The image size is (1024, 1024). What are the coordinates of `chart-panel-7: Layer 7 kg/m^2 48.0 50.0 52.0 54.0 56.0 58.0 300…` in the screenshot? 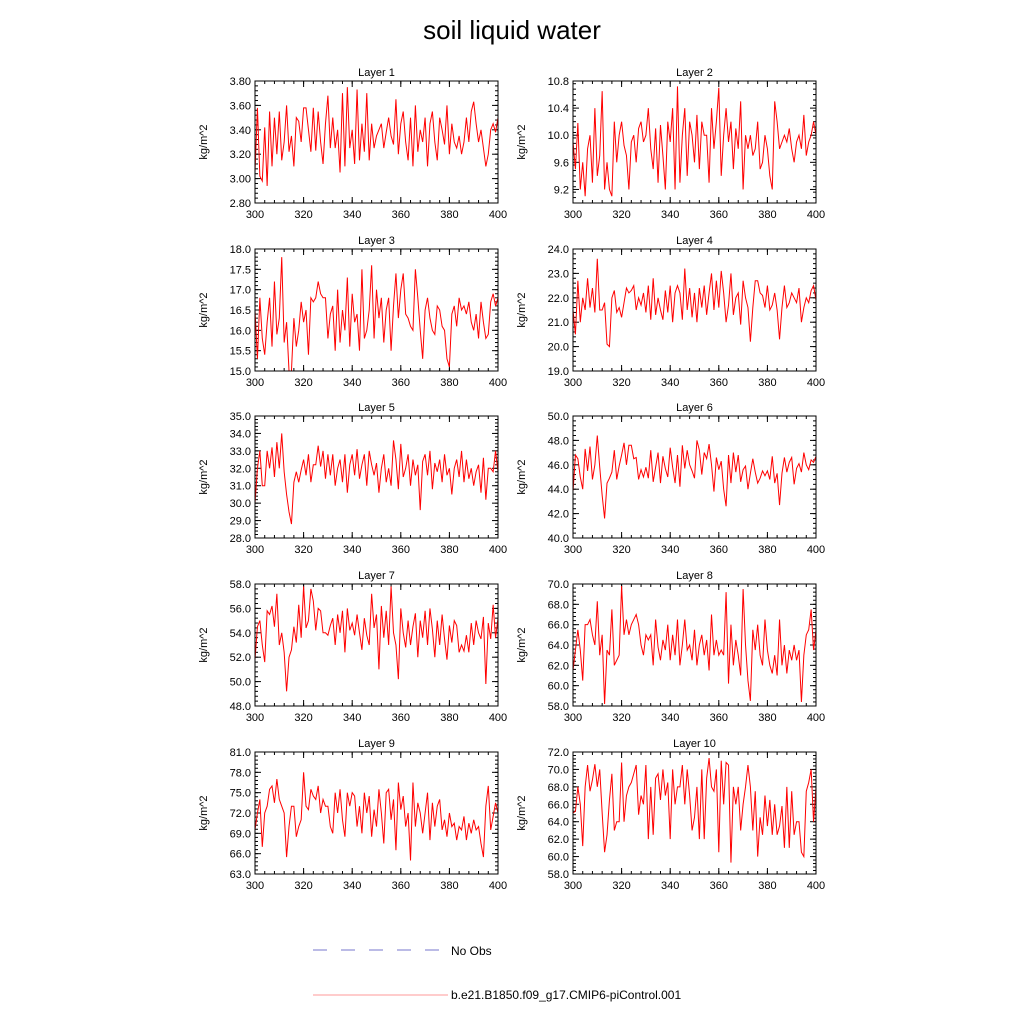 It's located at (352, 647).